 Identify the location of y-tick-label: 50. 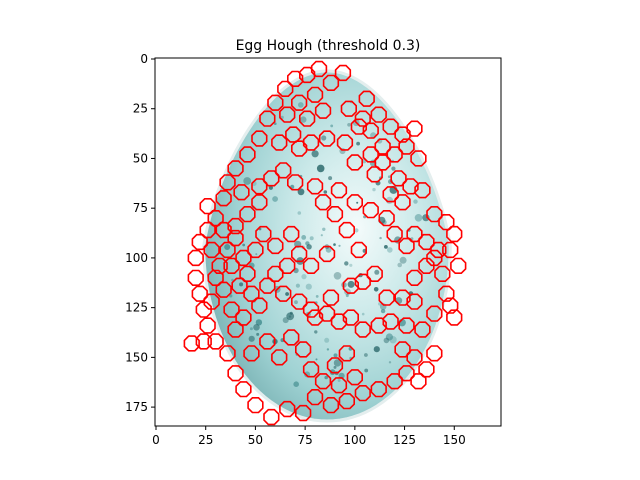
(140, 158).